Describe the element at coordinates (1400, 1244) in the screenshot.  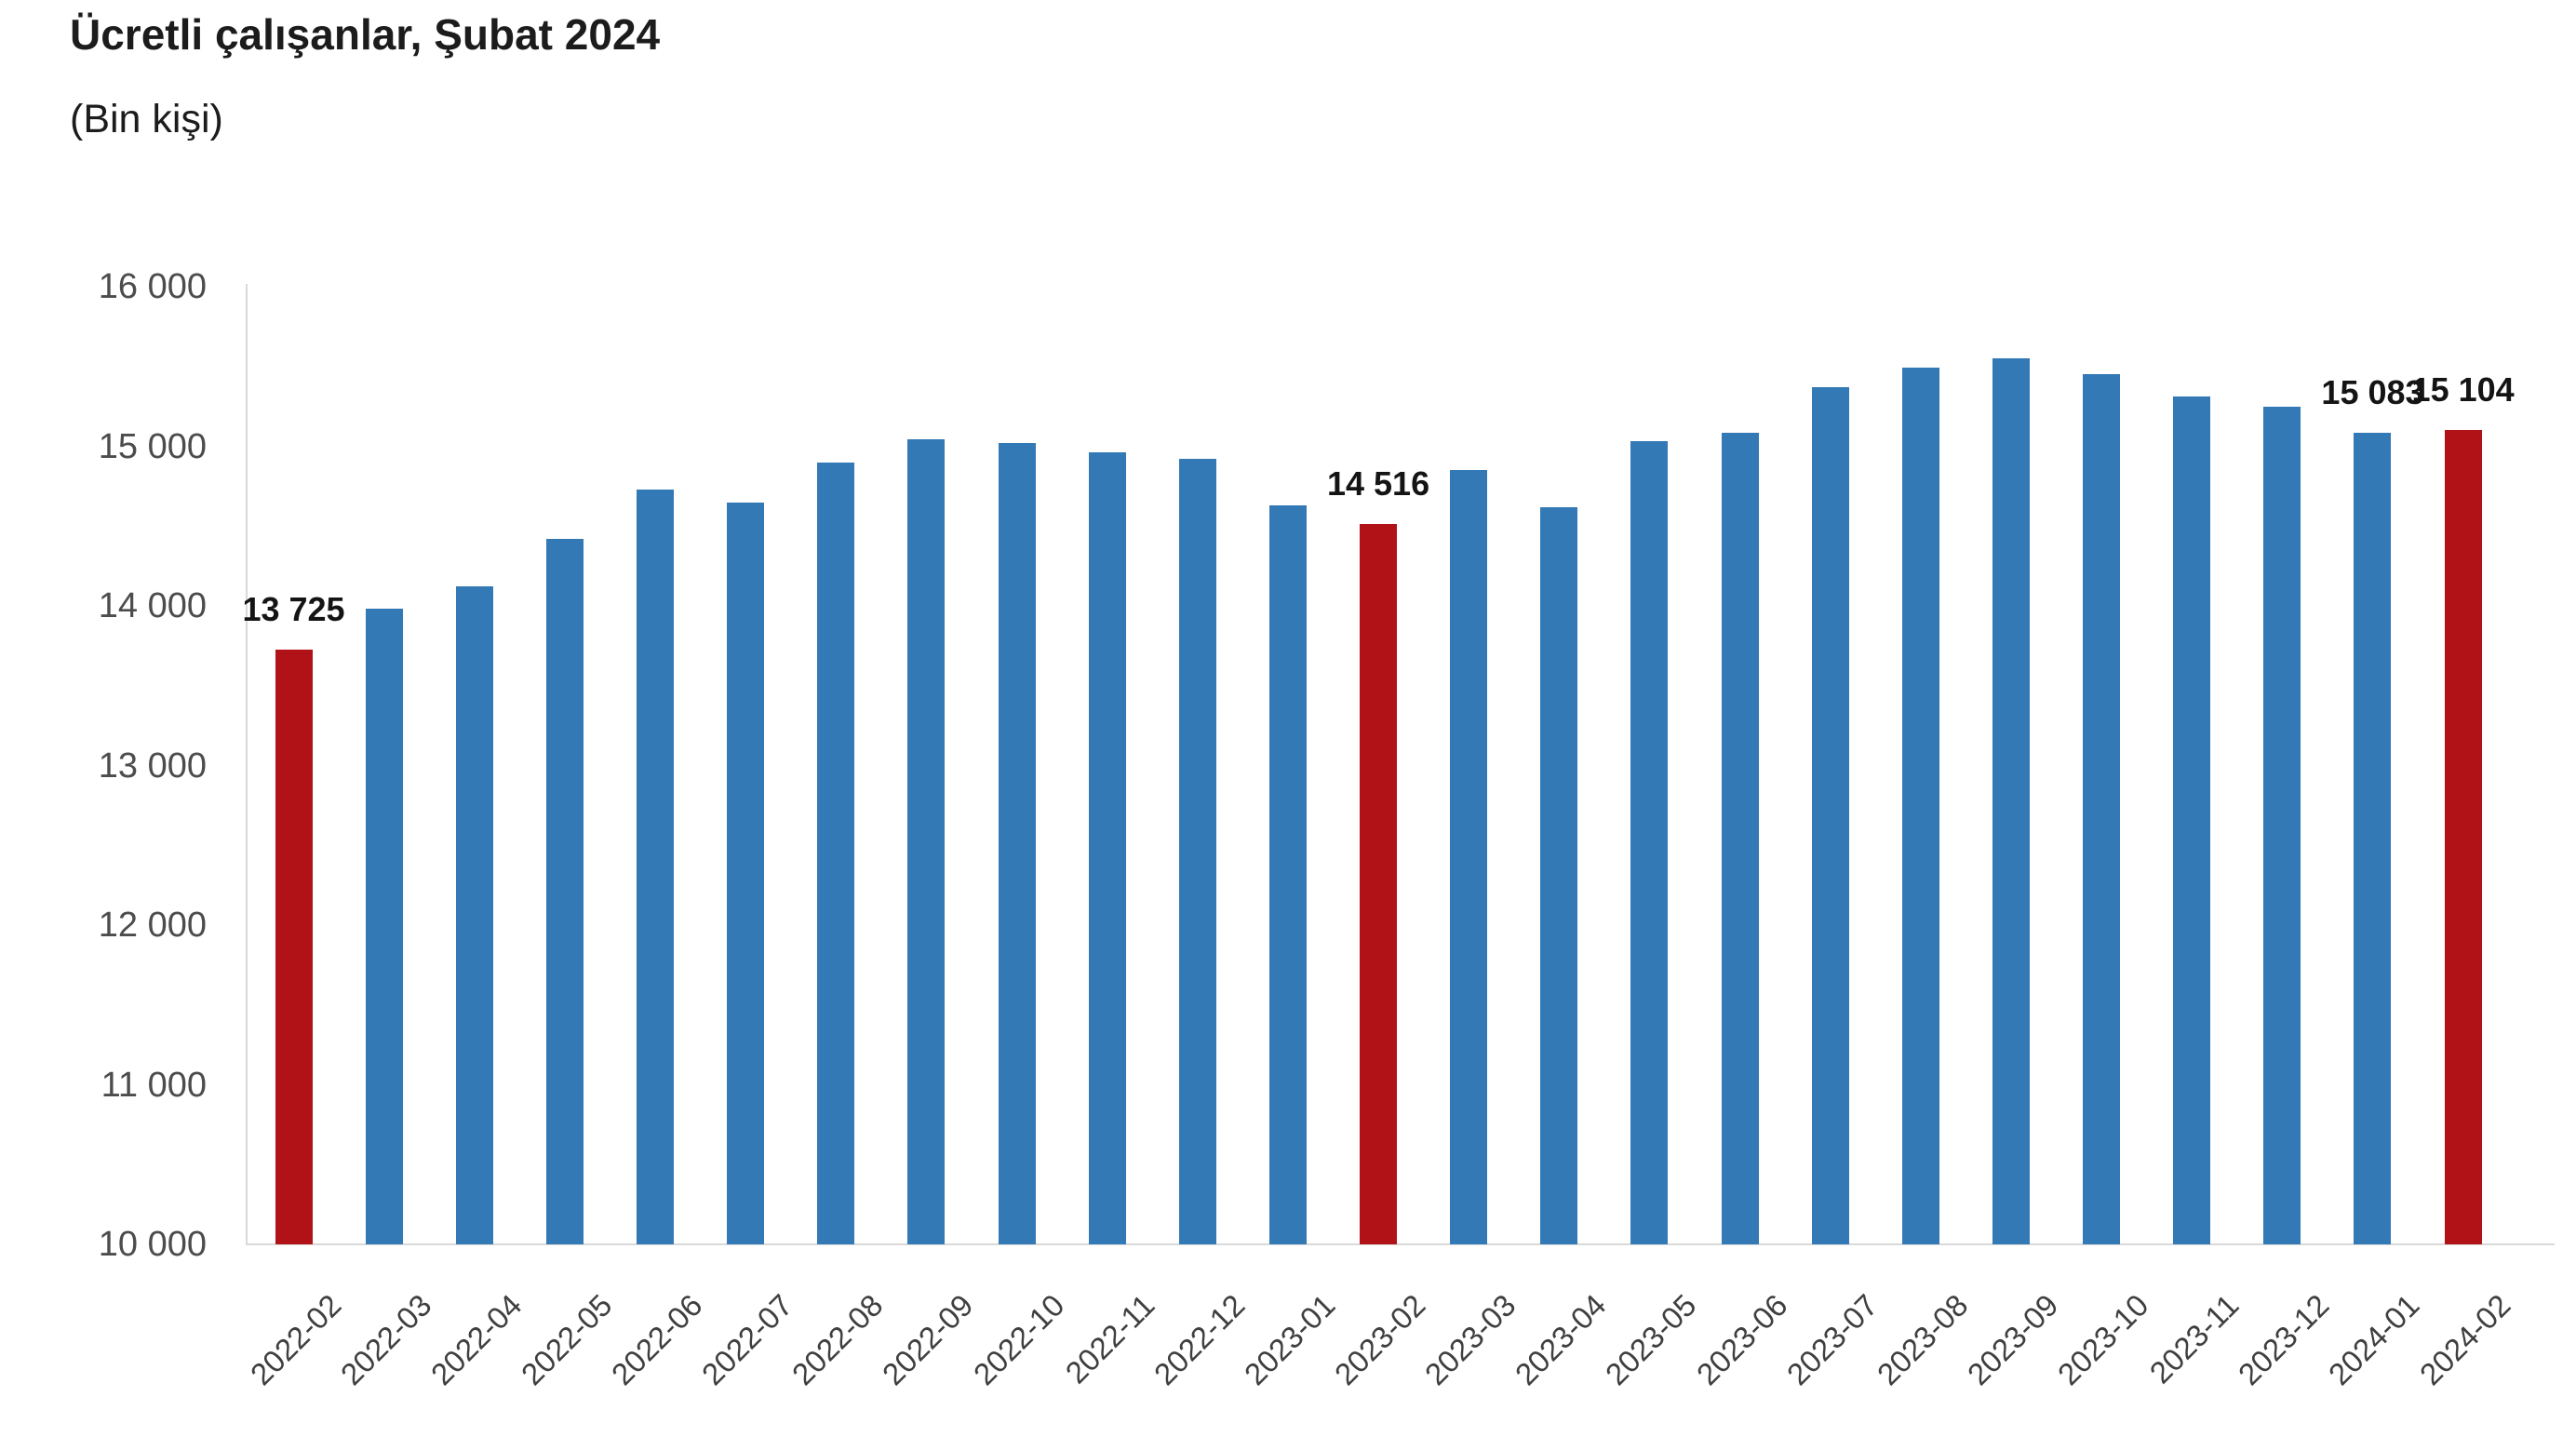
I see `x-axis-line` at that location.